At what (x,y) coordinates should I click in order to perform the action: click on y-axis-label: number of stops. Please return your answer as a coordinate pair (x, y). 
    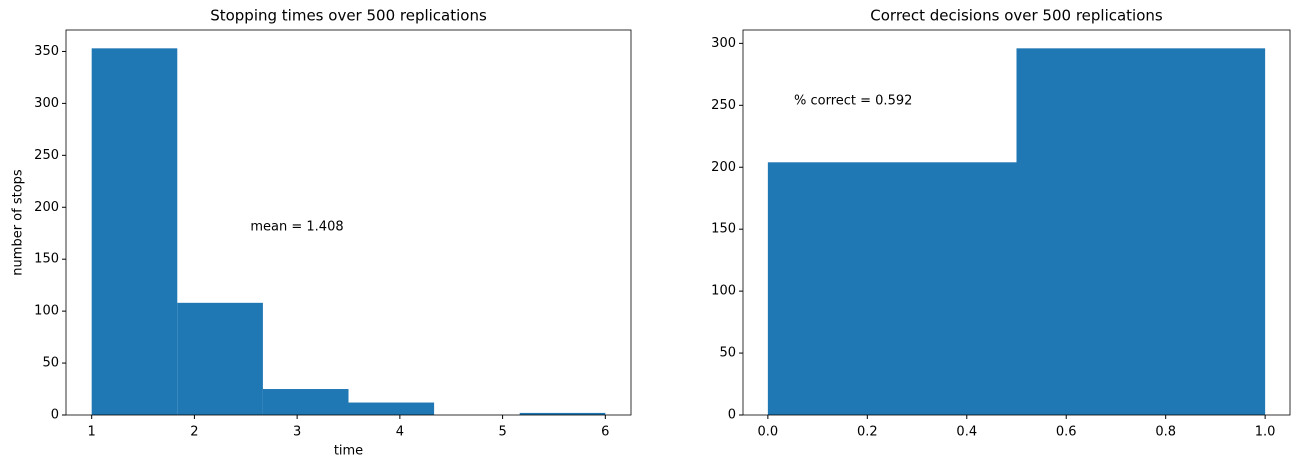
    Looking at the image, I should click on (18, 222).